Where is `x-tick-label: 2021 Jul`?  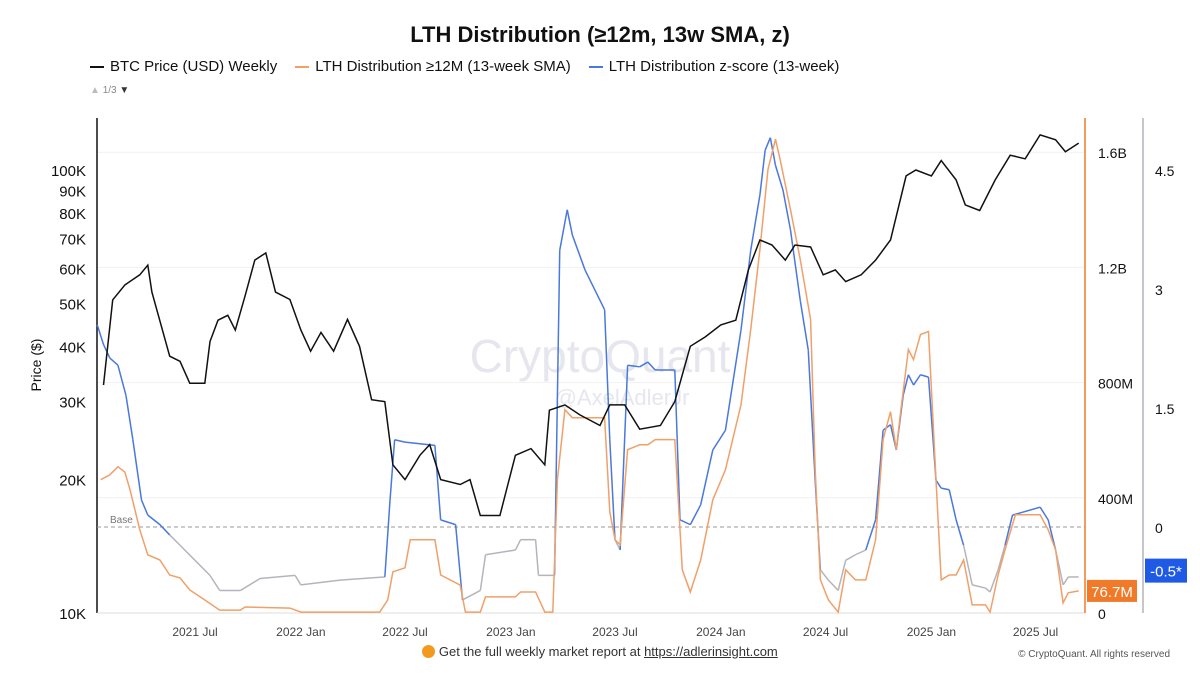 x-tick-label: 2021 Jul is located at coordinates (194, 632).